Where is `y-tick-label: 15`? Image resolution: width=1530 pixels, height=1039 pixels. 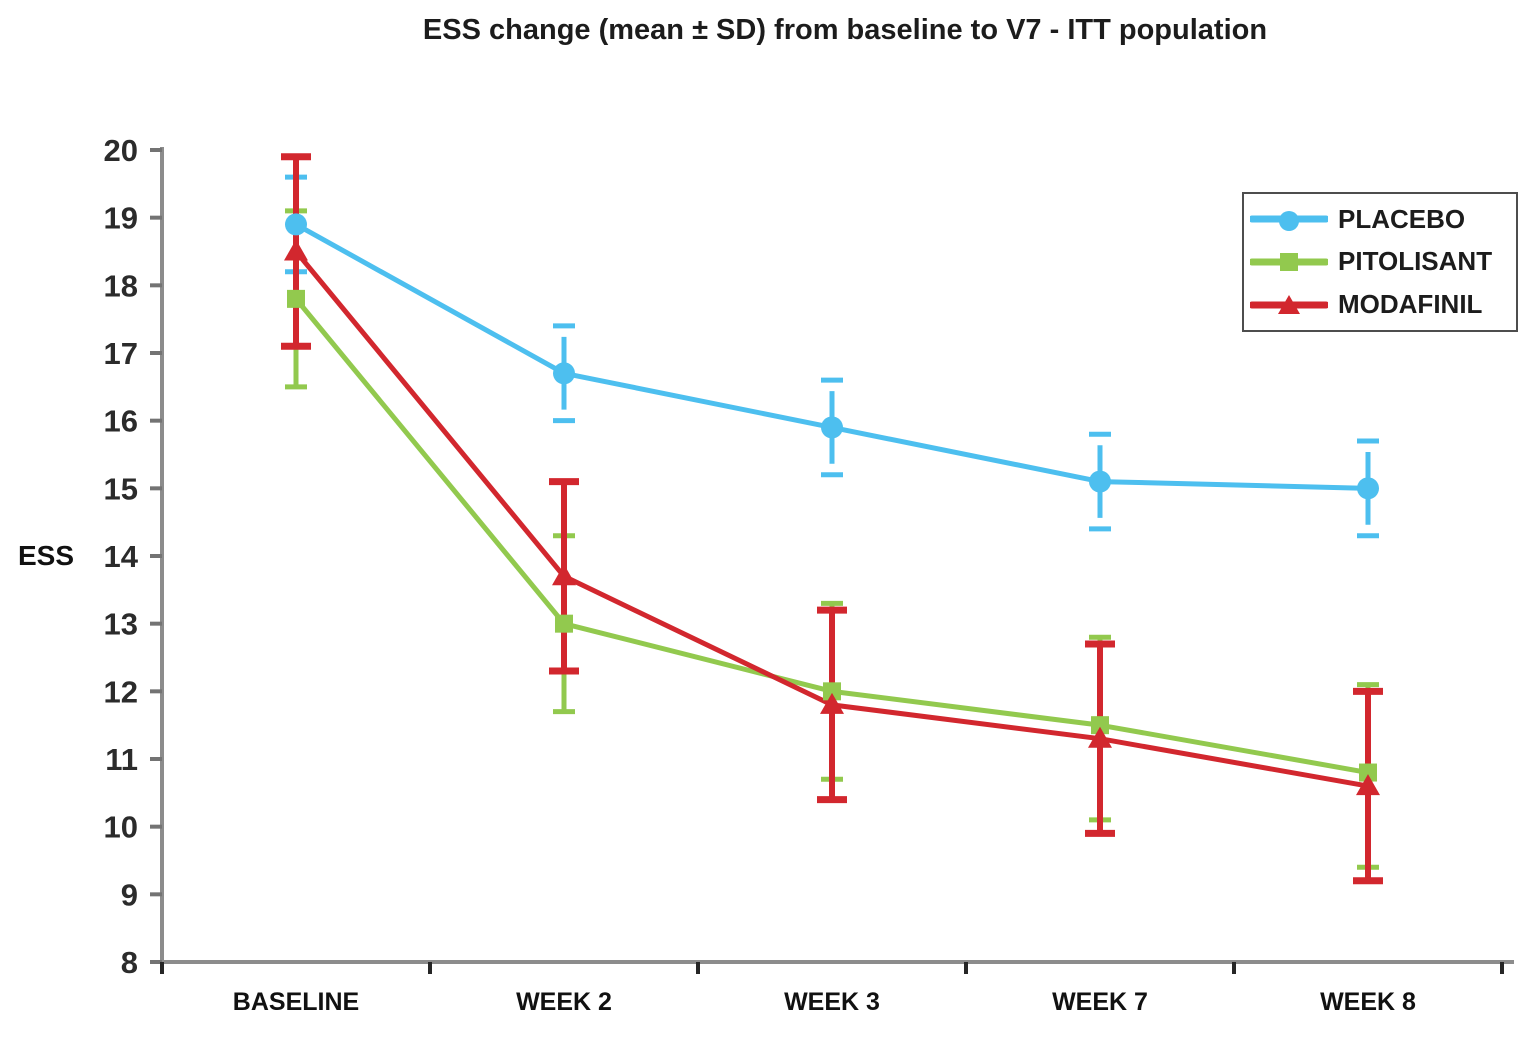
y-tick-label: 15 is located at coordinates (121, 488).